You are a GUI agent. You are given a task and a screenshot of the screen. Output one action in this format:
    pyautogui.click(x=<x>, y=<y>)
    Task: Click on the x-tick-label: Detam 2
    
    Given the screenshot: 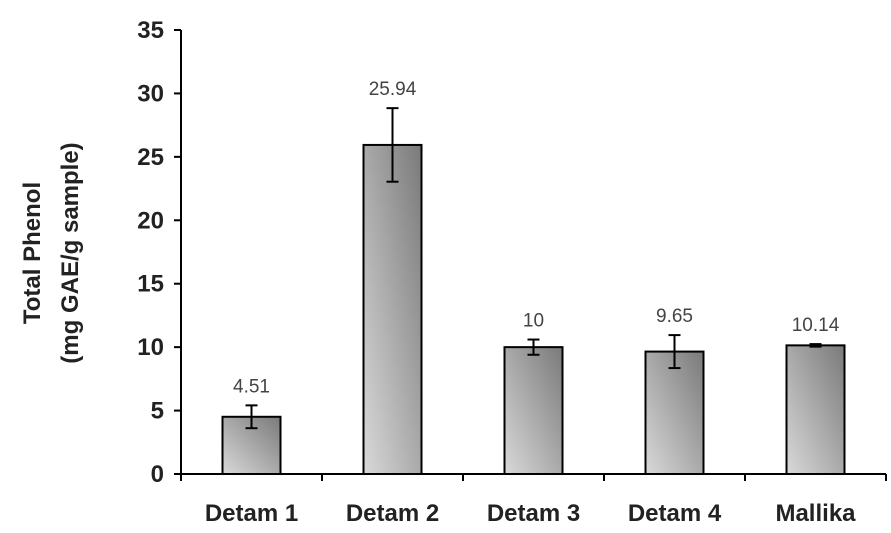 What is the action you would take?
    pyautogui.click(x=392, y=513)
    